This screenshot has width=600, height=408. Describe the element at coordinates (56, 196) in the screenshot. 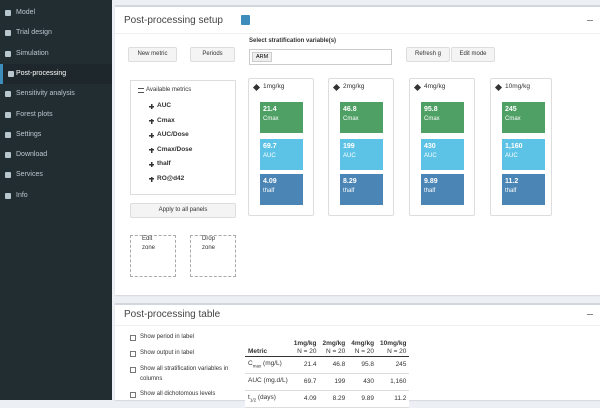

I see `nav-item: Info` at that location.